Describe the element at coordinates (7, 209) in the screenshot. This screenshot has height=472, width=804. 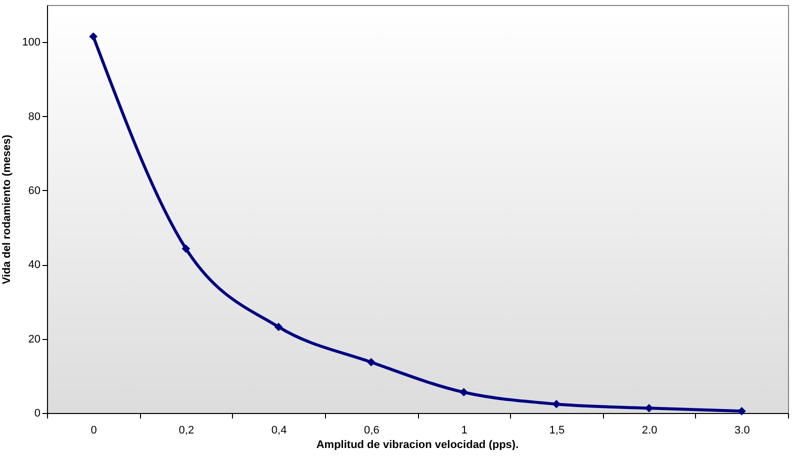
I see `y-axis-title: Vida del rodamiento (meses)` at that location.